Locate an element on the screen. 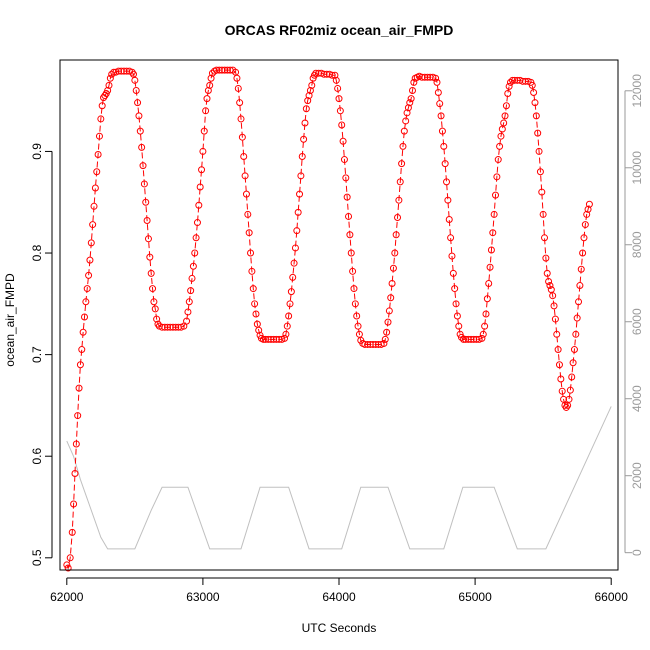 The image size is (650, 650). y-axis-label: ocean_air_FMPD is located at coordinates (10, 320).